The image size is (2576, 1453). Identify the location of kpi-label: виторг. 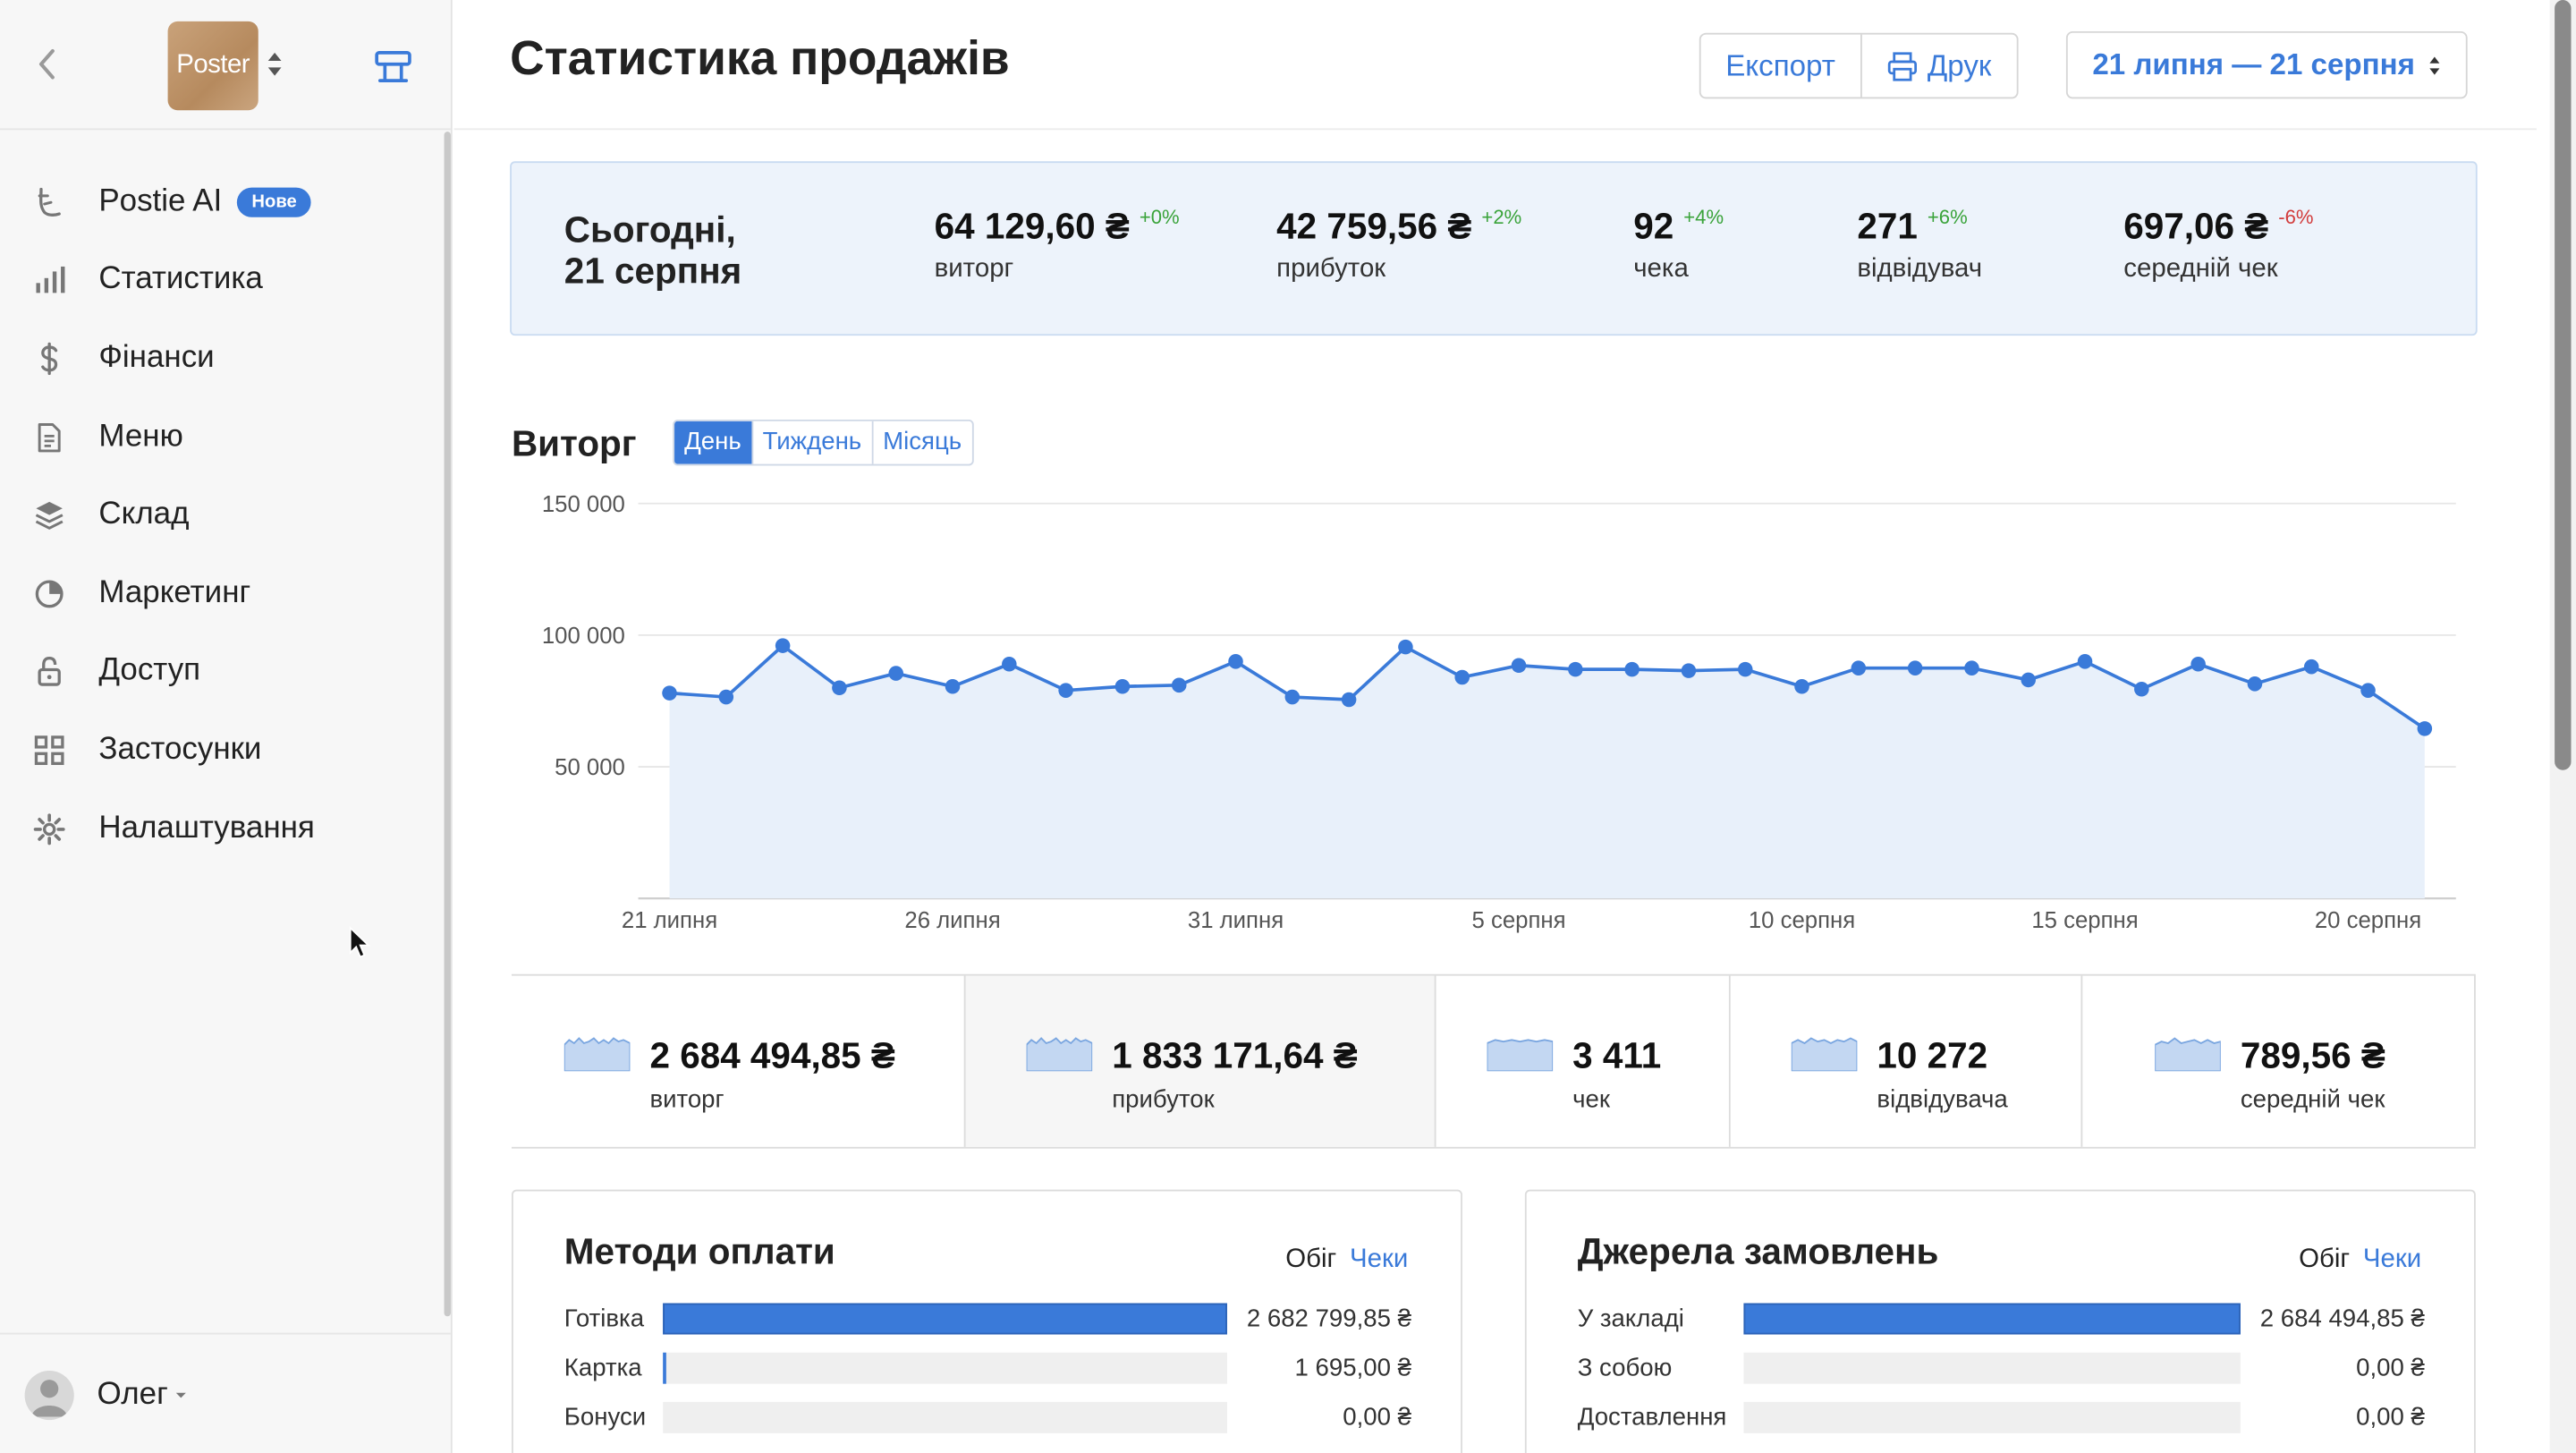
(974, 269).